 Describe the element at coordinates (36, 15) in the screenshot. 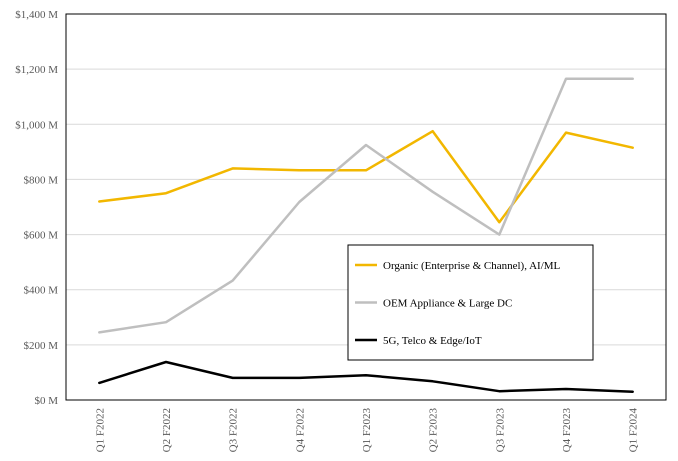

I see `y-tick-label: $1,400 M` at that location.